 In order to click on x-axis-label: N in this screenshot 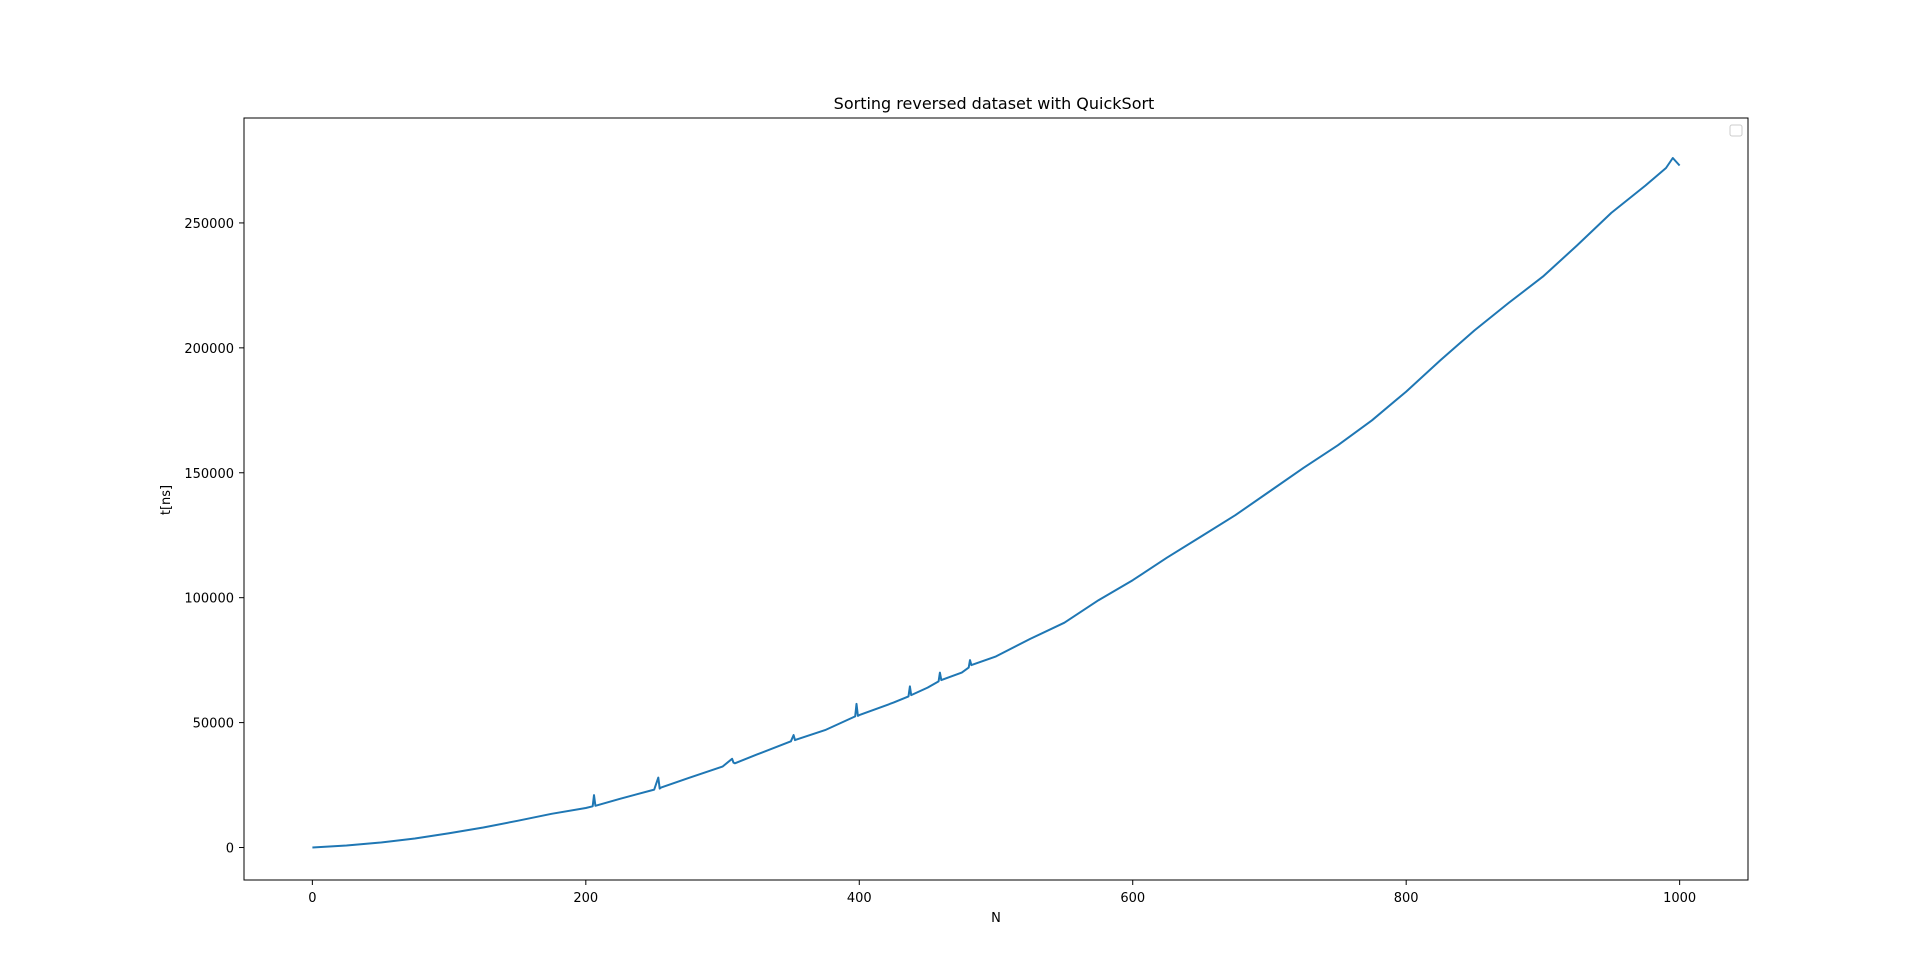, I will do `click(996, 918)`.